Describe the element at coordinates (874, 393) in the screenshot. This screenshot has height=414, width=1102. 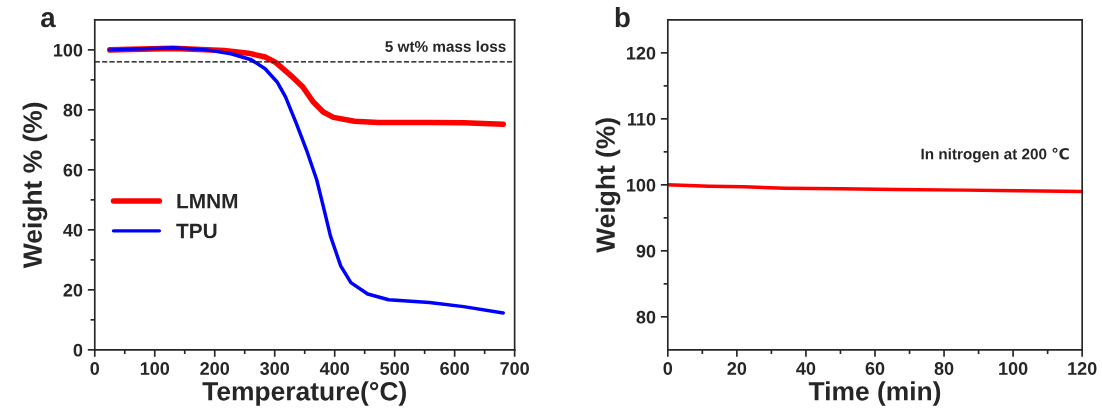
I see `x-axis-title: Time (min)` at that location.